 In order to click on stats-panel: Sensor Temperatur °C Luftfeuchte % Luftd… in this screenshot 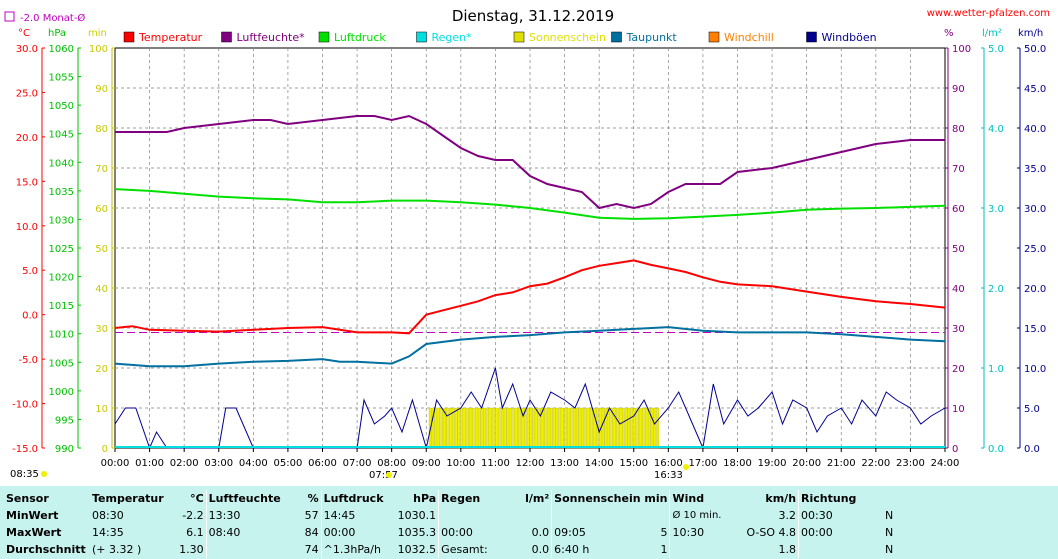, I will do `click(529, 522)`.